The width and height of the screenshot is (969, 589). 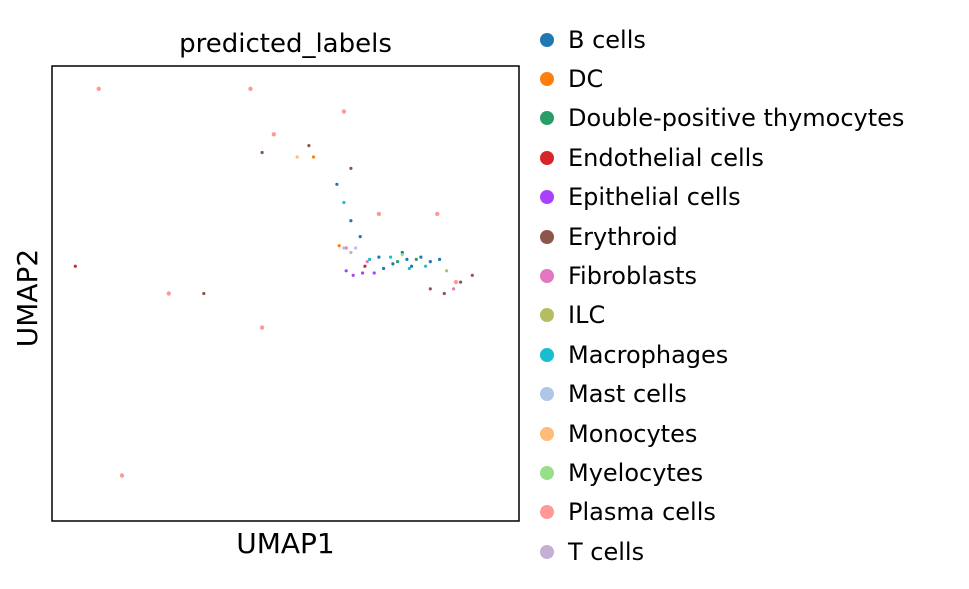 What do you see at coordinates (586, 79) in the screenshot?
I see `legend-label: DC` at bounding box center [586, 79].